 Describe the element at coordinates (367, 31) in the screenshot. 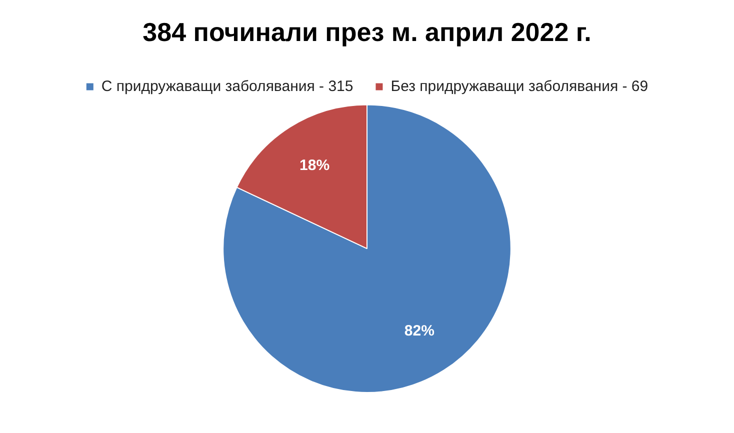

I see `chart-title: 384 починали през м. април 2022 г.` at that location.